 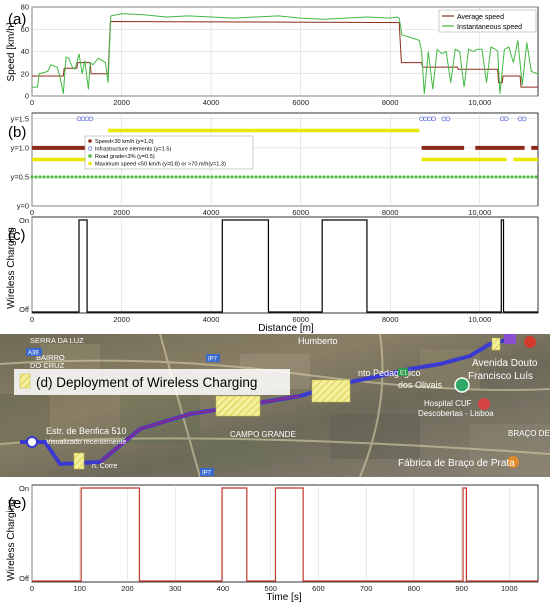 What do you see at coordinates (217, 412) in the screenshot?
I see `map-road-badges: A36 IP7 E1 IP7` at bounding box center [217, 412].